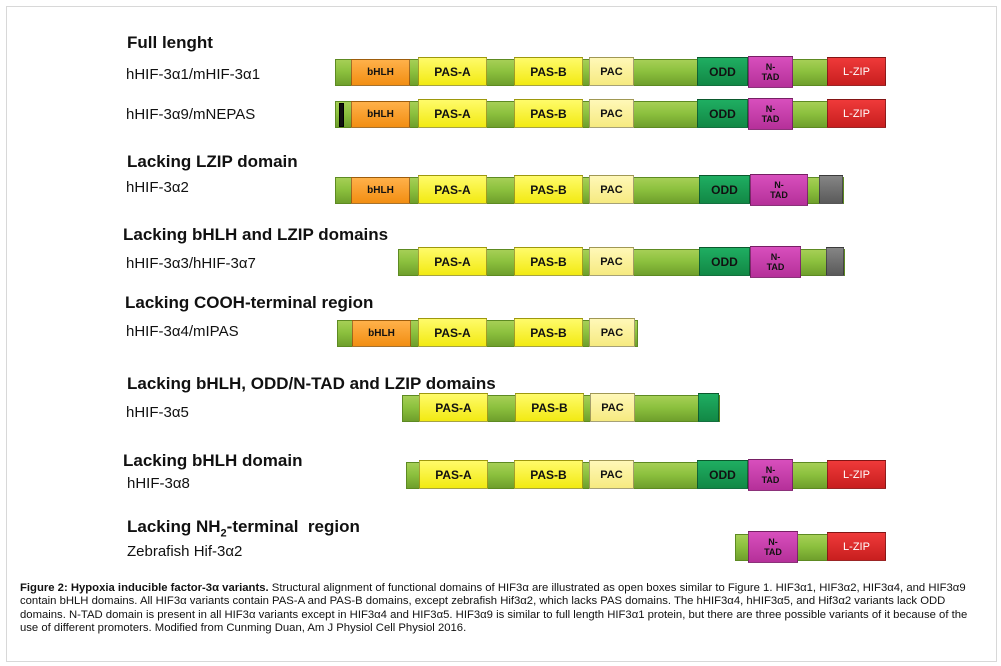  I want to click on heading-subscript: 2, so click(223, 533).